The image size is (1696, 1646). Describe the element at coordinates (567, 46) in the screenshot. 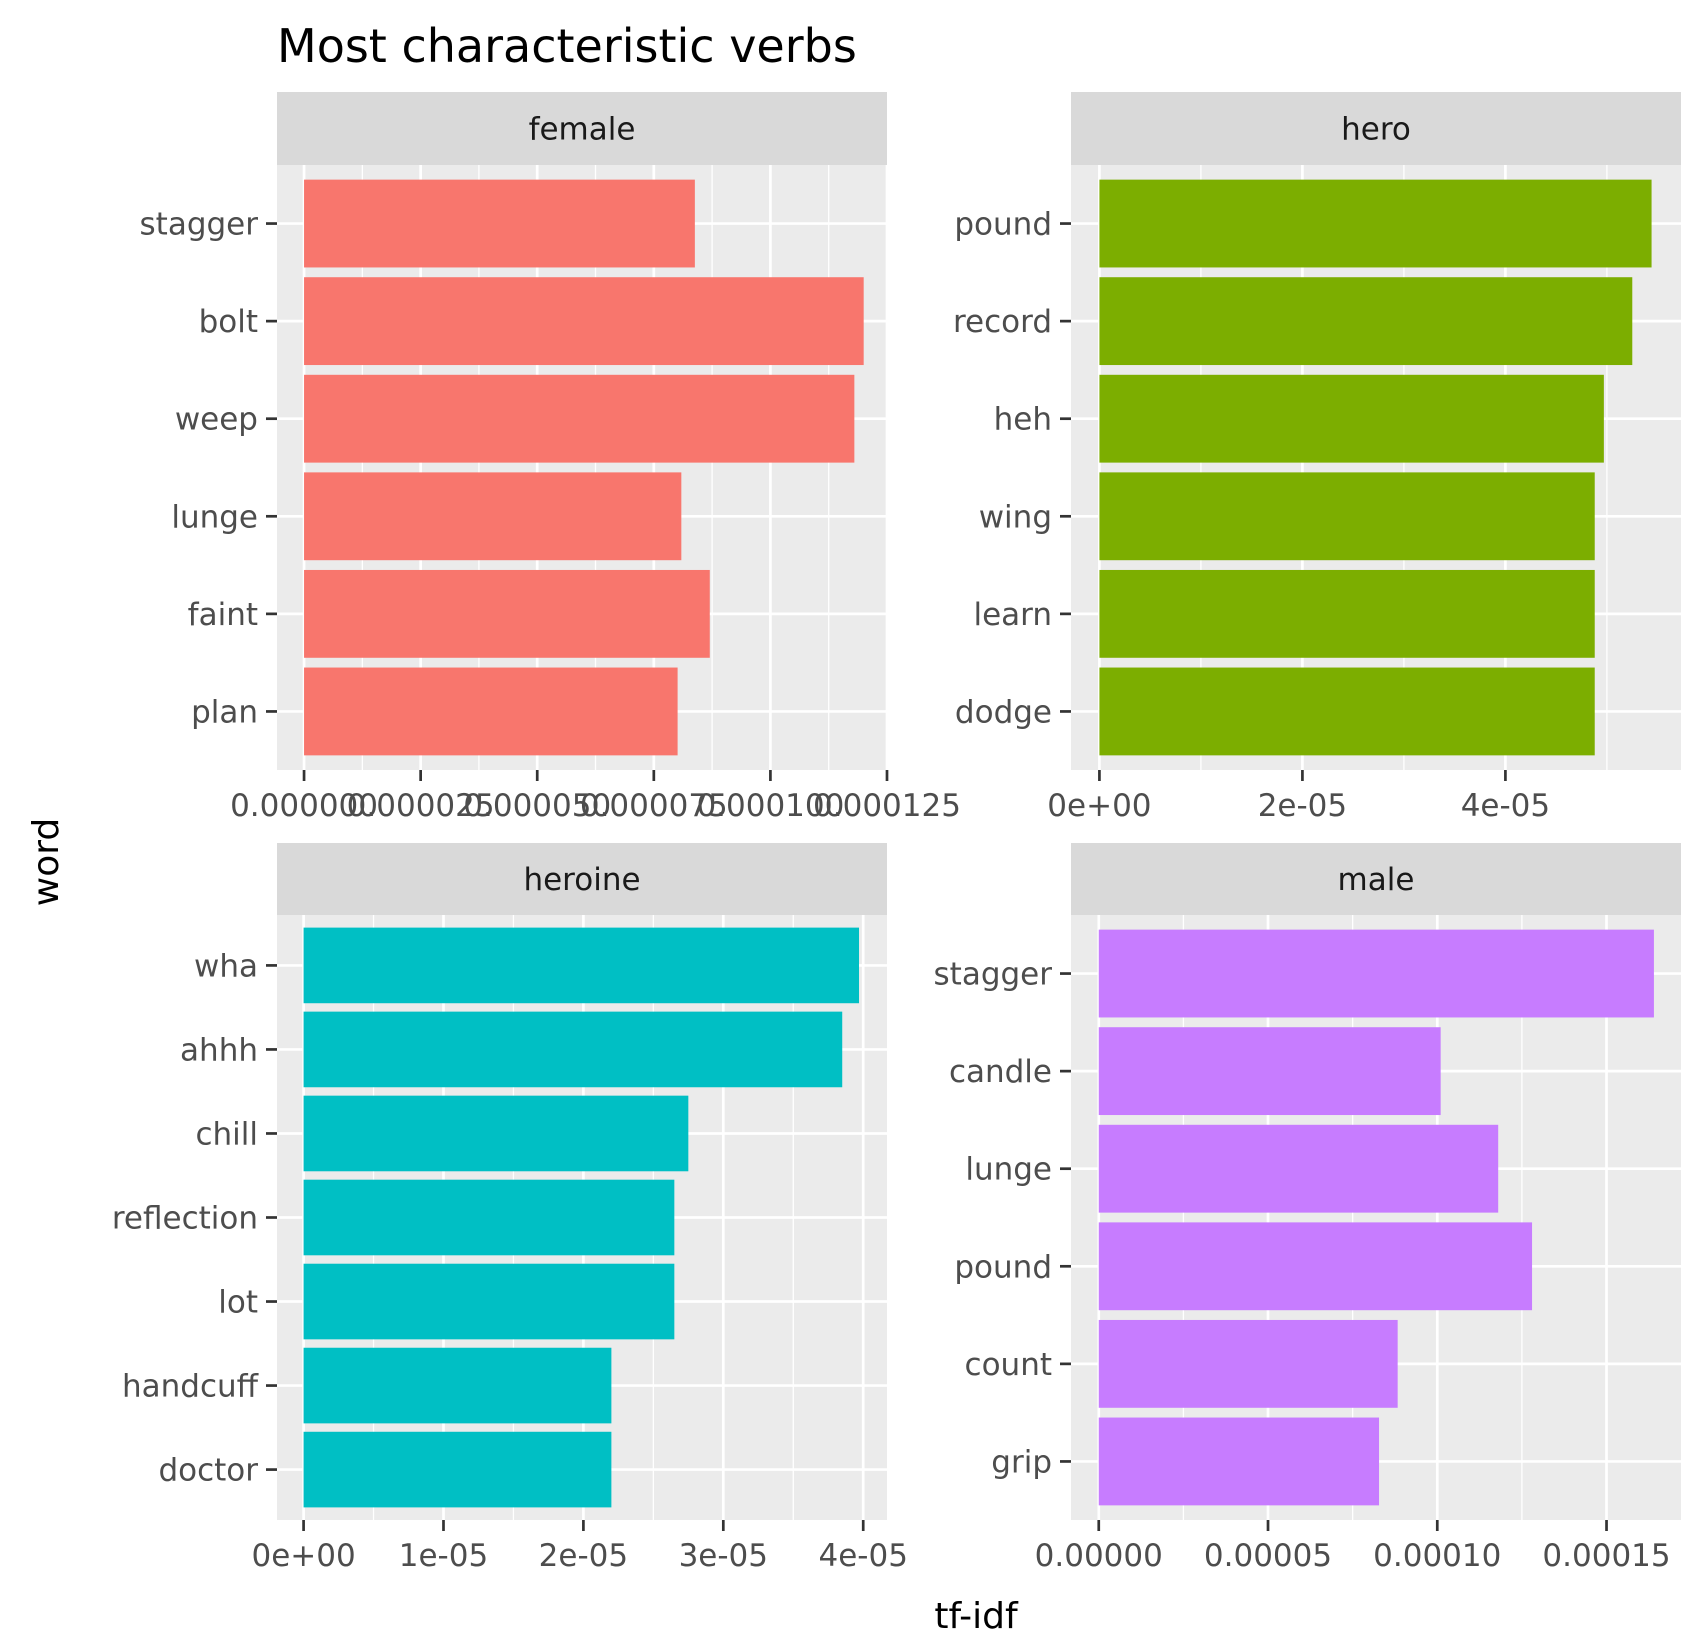

I see `chart-title: Most characteristic verbs` at that location.